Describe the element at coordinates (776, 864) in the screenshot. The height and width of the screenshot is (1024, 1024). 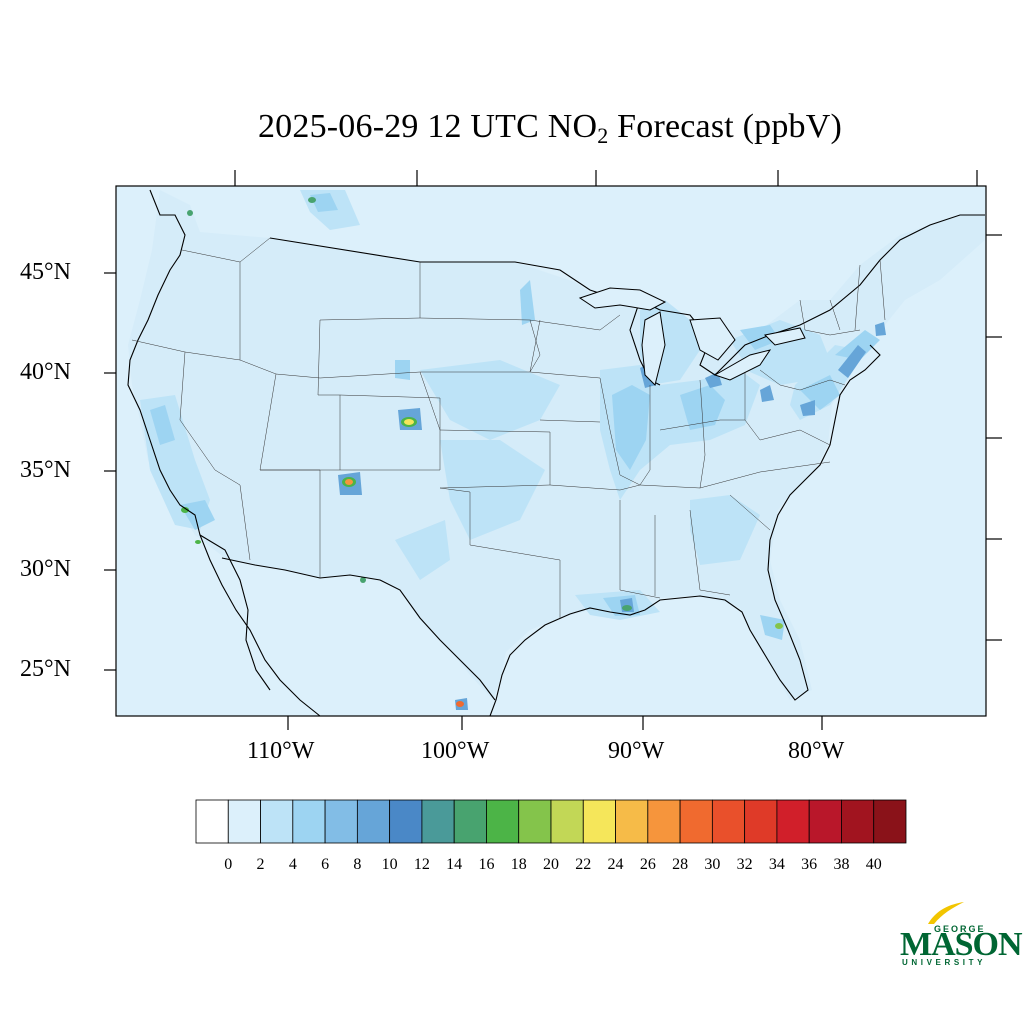
I see `colorbar-tick-label: 34` at that location.